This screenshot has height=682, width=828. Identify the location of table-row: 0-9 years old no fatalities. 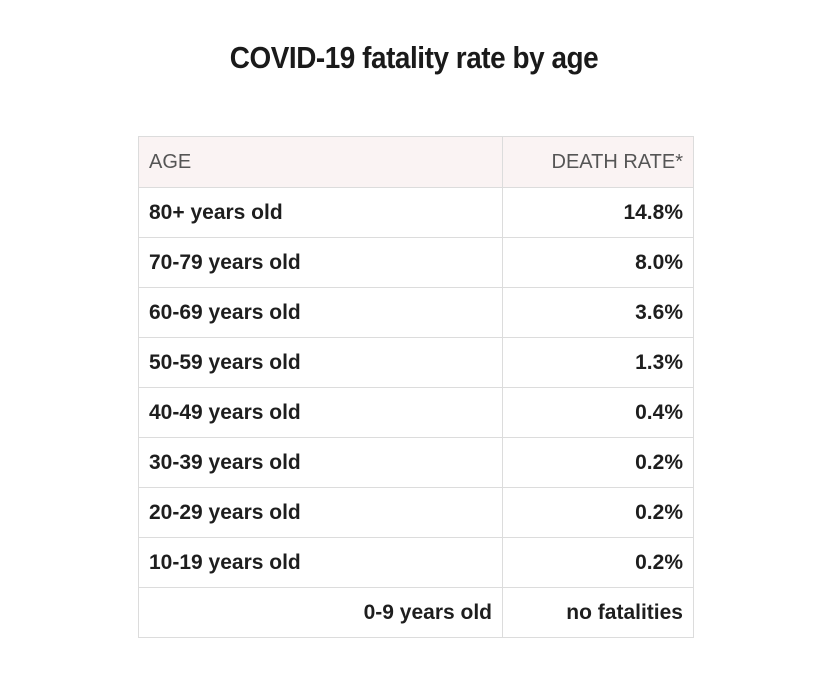
(416, 612).